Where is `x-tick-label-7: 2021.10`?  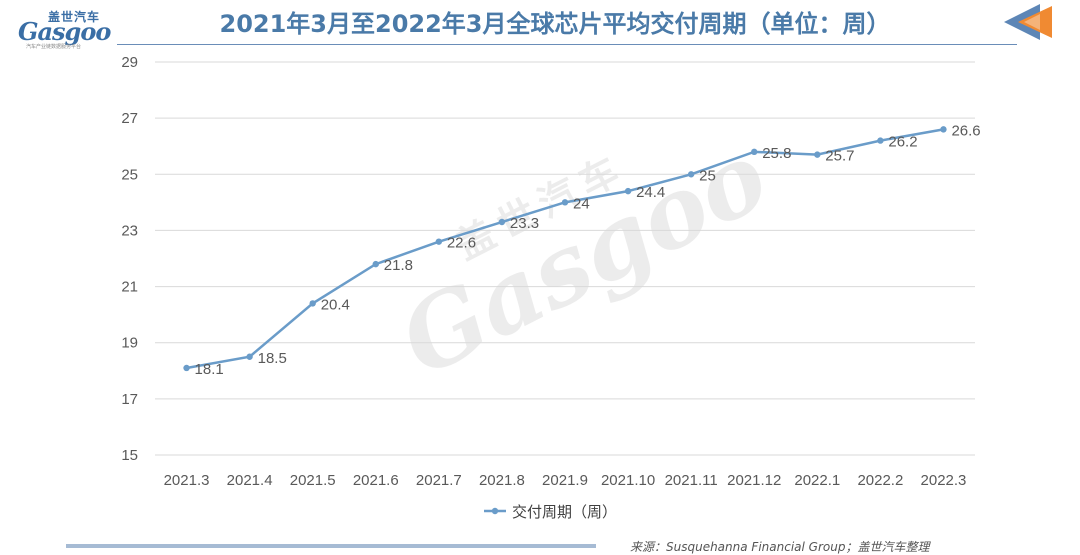
x-tick-label-7: 2021.10 is located at coordinates (628, 480).